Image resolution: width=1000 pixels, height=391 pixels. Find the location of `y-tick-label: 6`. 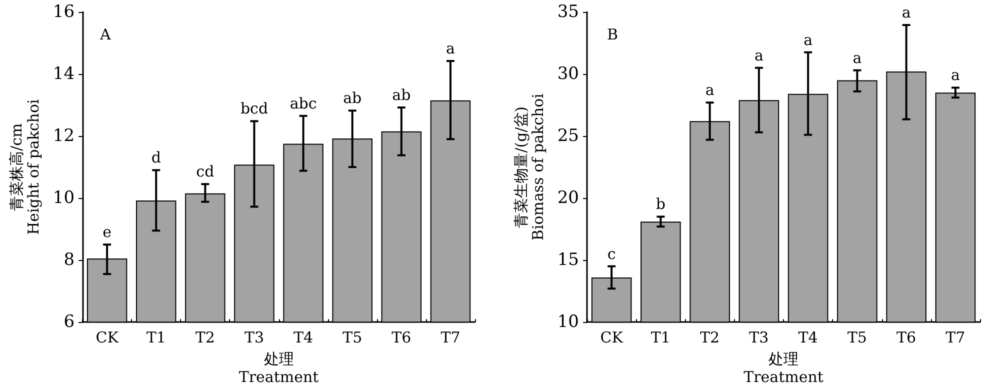

y-tick-label: 6 is located at coordinates (69, 322).